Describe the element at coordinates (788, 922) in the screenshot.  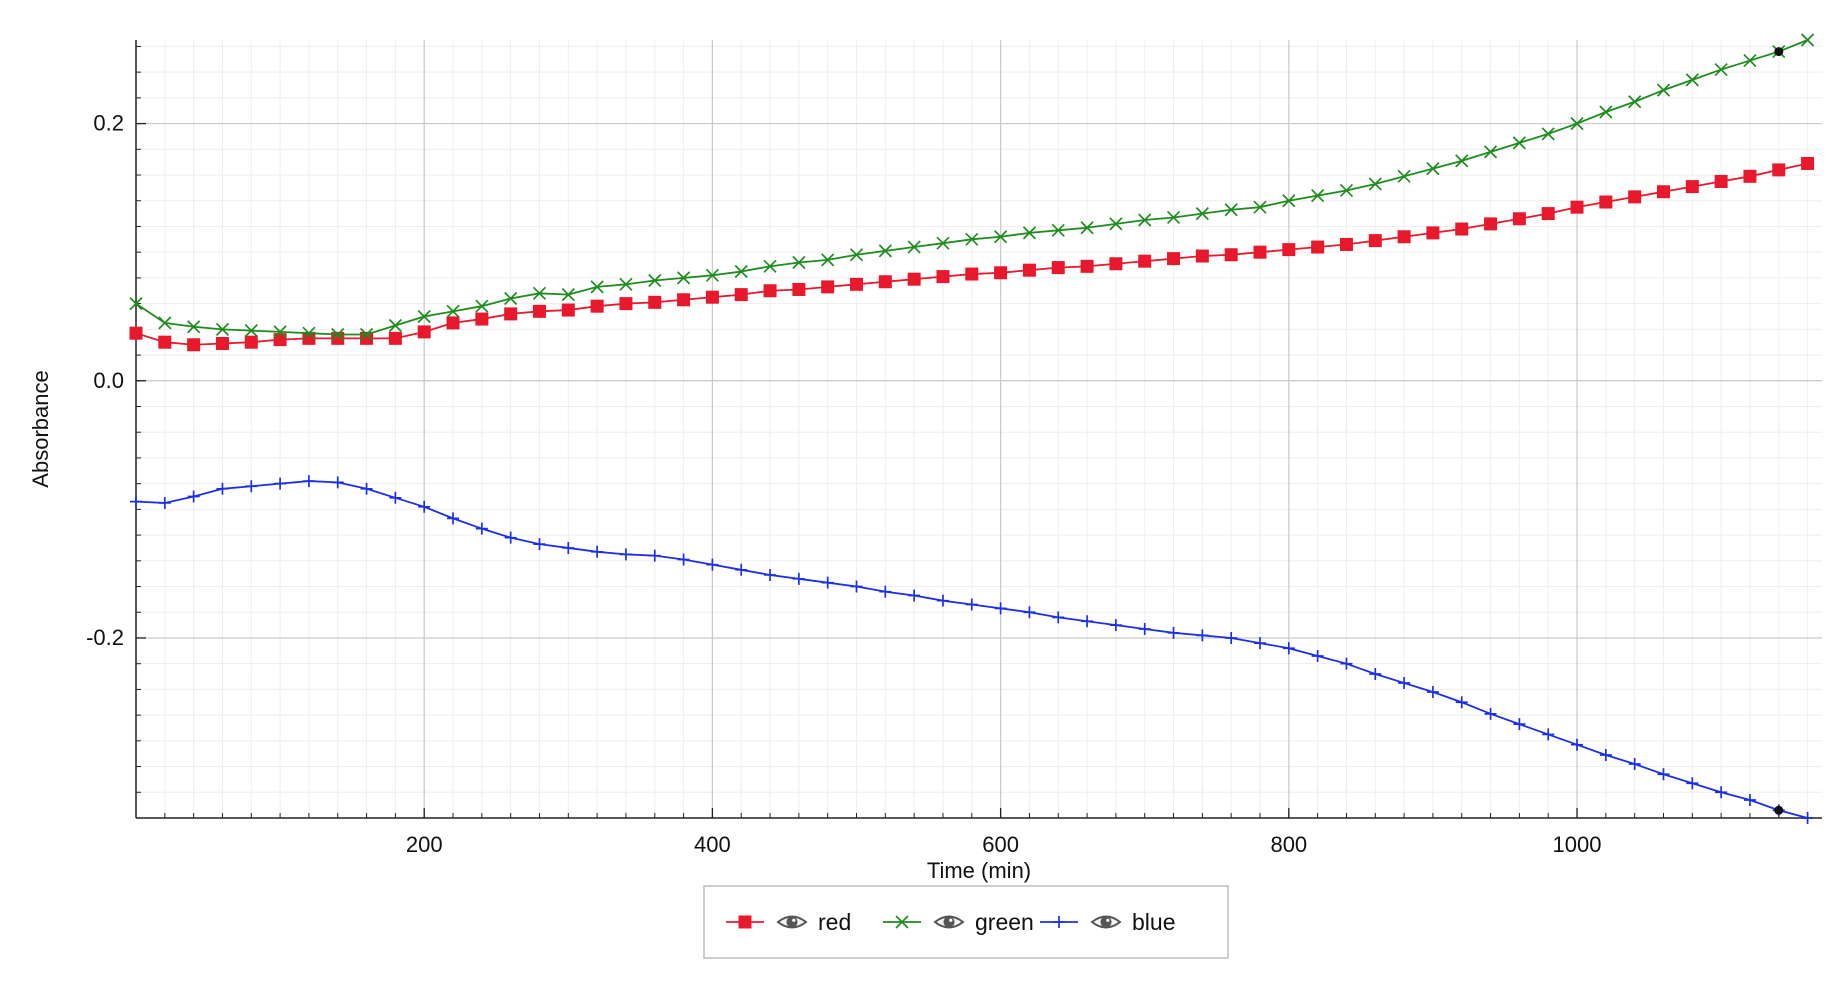
I see `legend-item-red: red` at that location.